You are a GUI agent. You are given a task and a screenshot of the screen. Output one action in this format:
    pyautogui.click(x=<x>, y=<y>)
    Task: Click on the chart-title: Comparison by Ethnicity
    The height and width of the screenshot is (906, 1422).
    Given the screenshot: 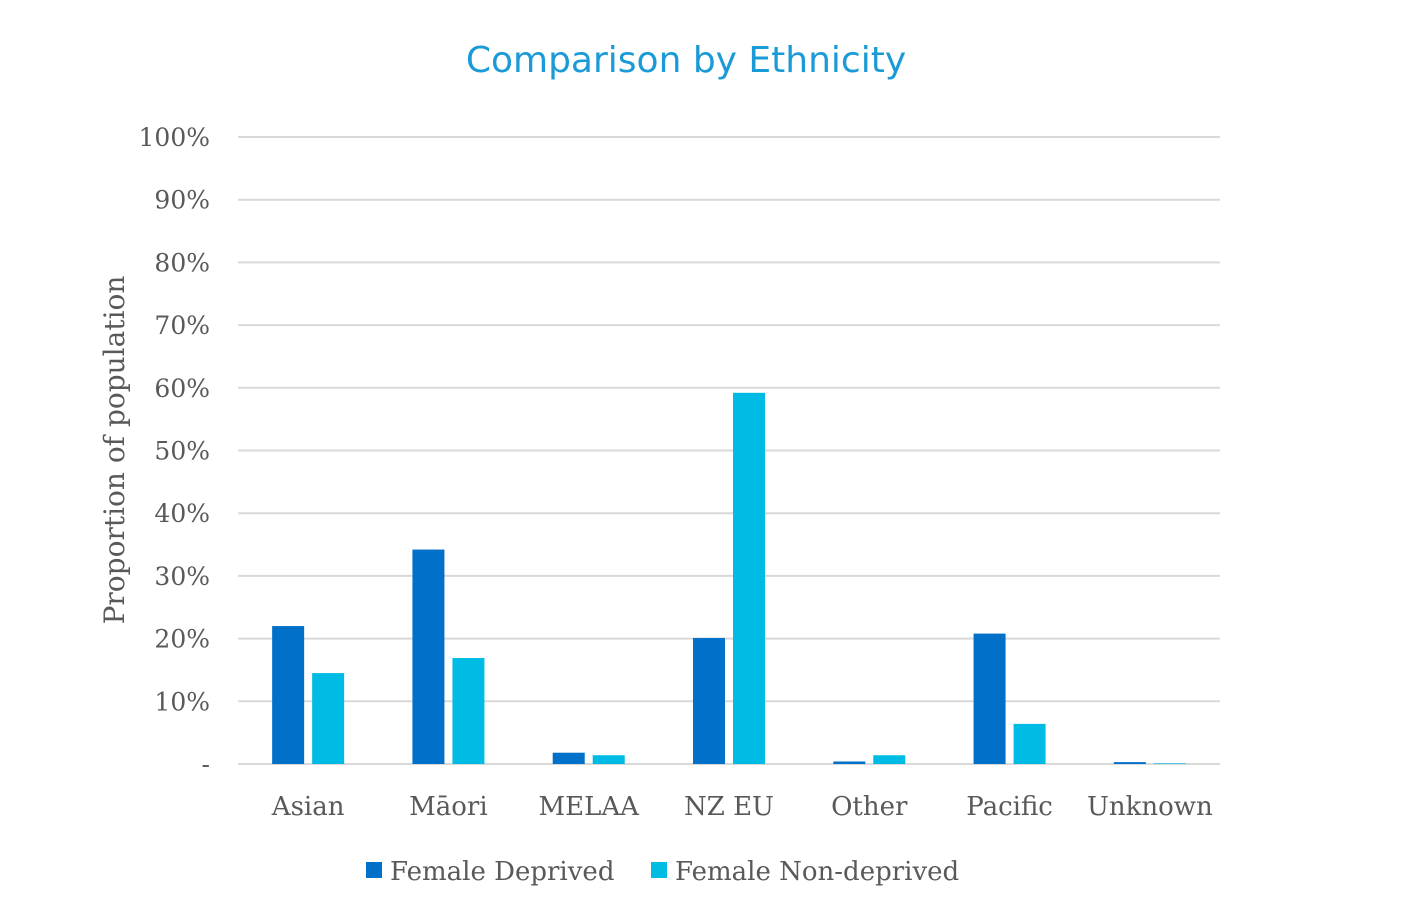 What is the action you would take?
    pyautogui.click(x=686, y=60)
    